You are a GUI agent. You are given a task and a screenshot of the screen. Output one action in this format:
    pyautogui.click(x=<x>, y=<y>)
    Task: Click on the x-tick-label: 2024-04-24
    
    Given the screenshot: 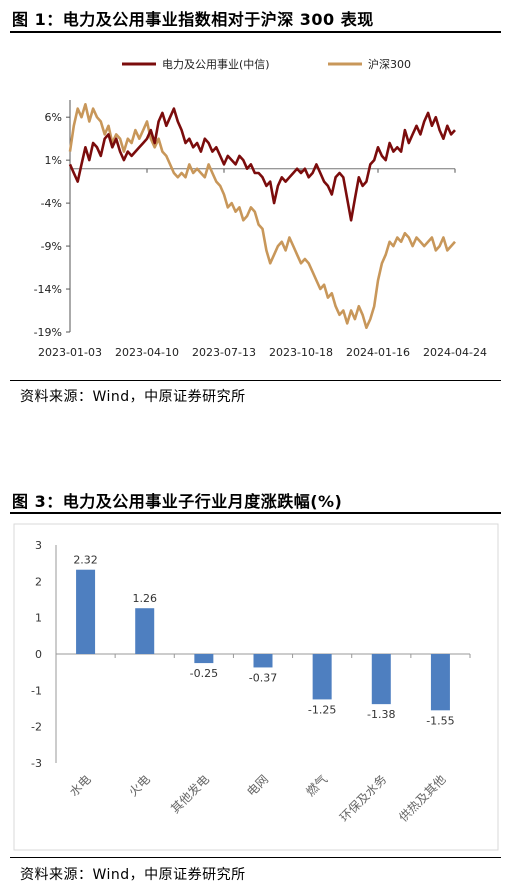 What is the action you would take?
    pyautogui.click(x=455, y=352)
    